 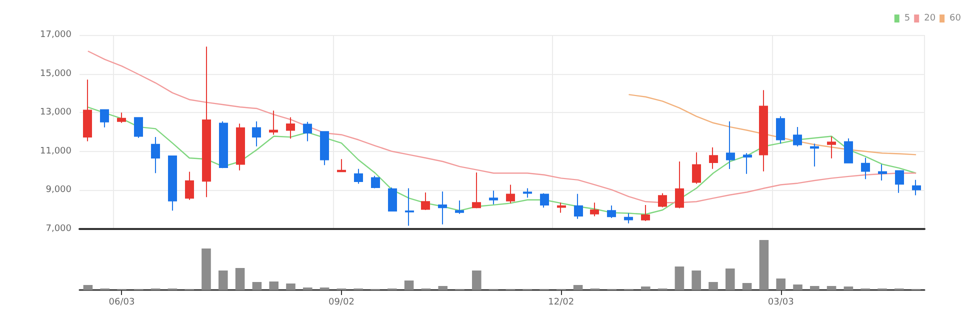 What do you see at coordinates (56, 113) in the screenshot?
I see `y-tick-label: 13,000` at bounding box center [56, 113].